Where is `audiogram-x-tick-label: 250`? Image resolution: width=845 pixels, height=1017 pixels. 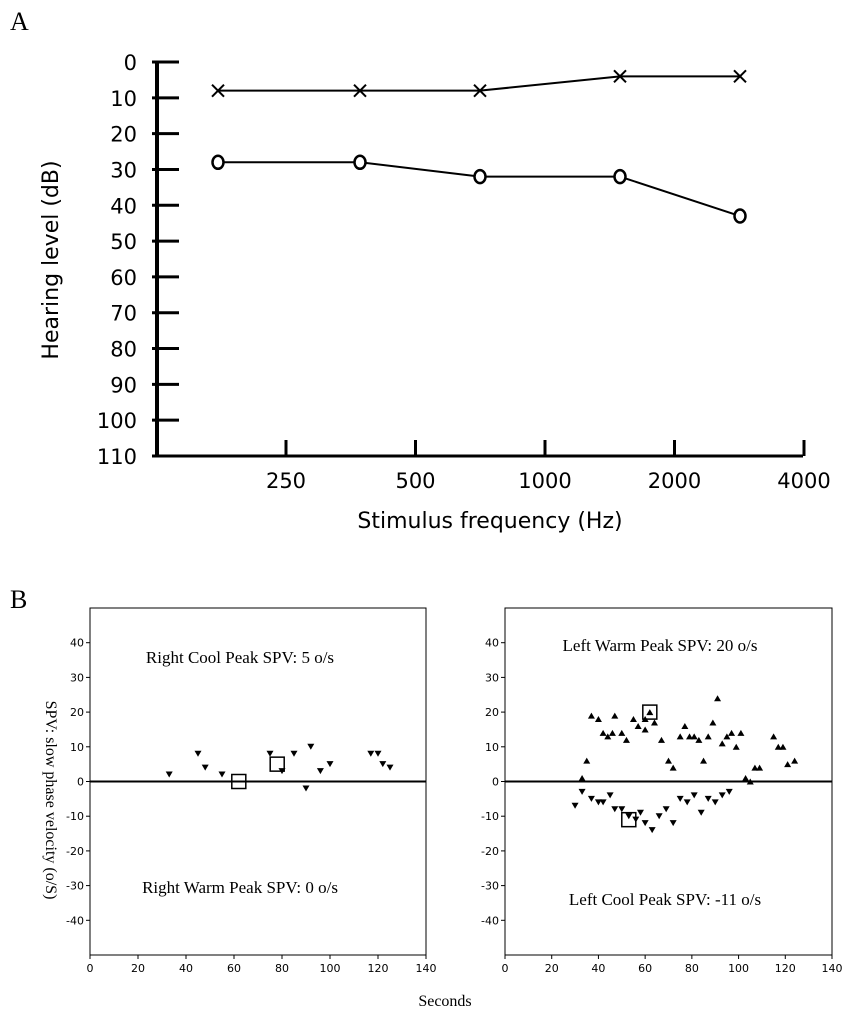
audiogram-x-tick-label: 250 is located at coordinates (286, 481).